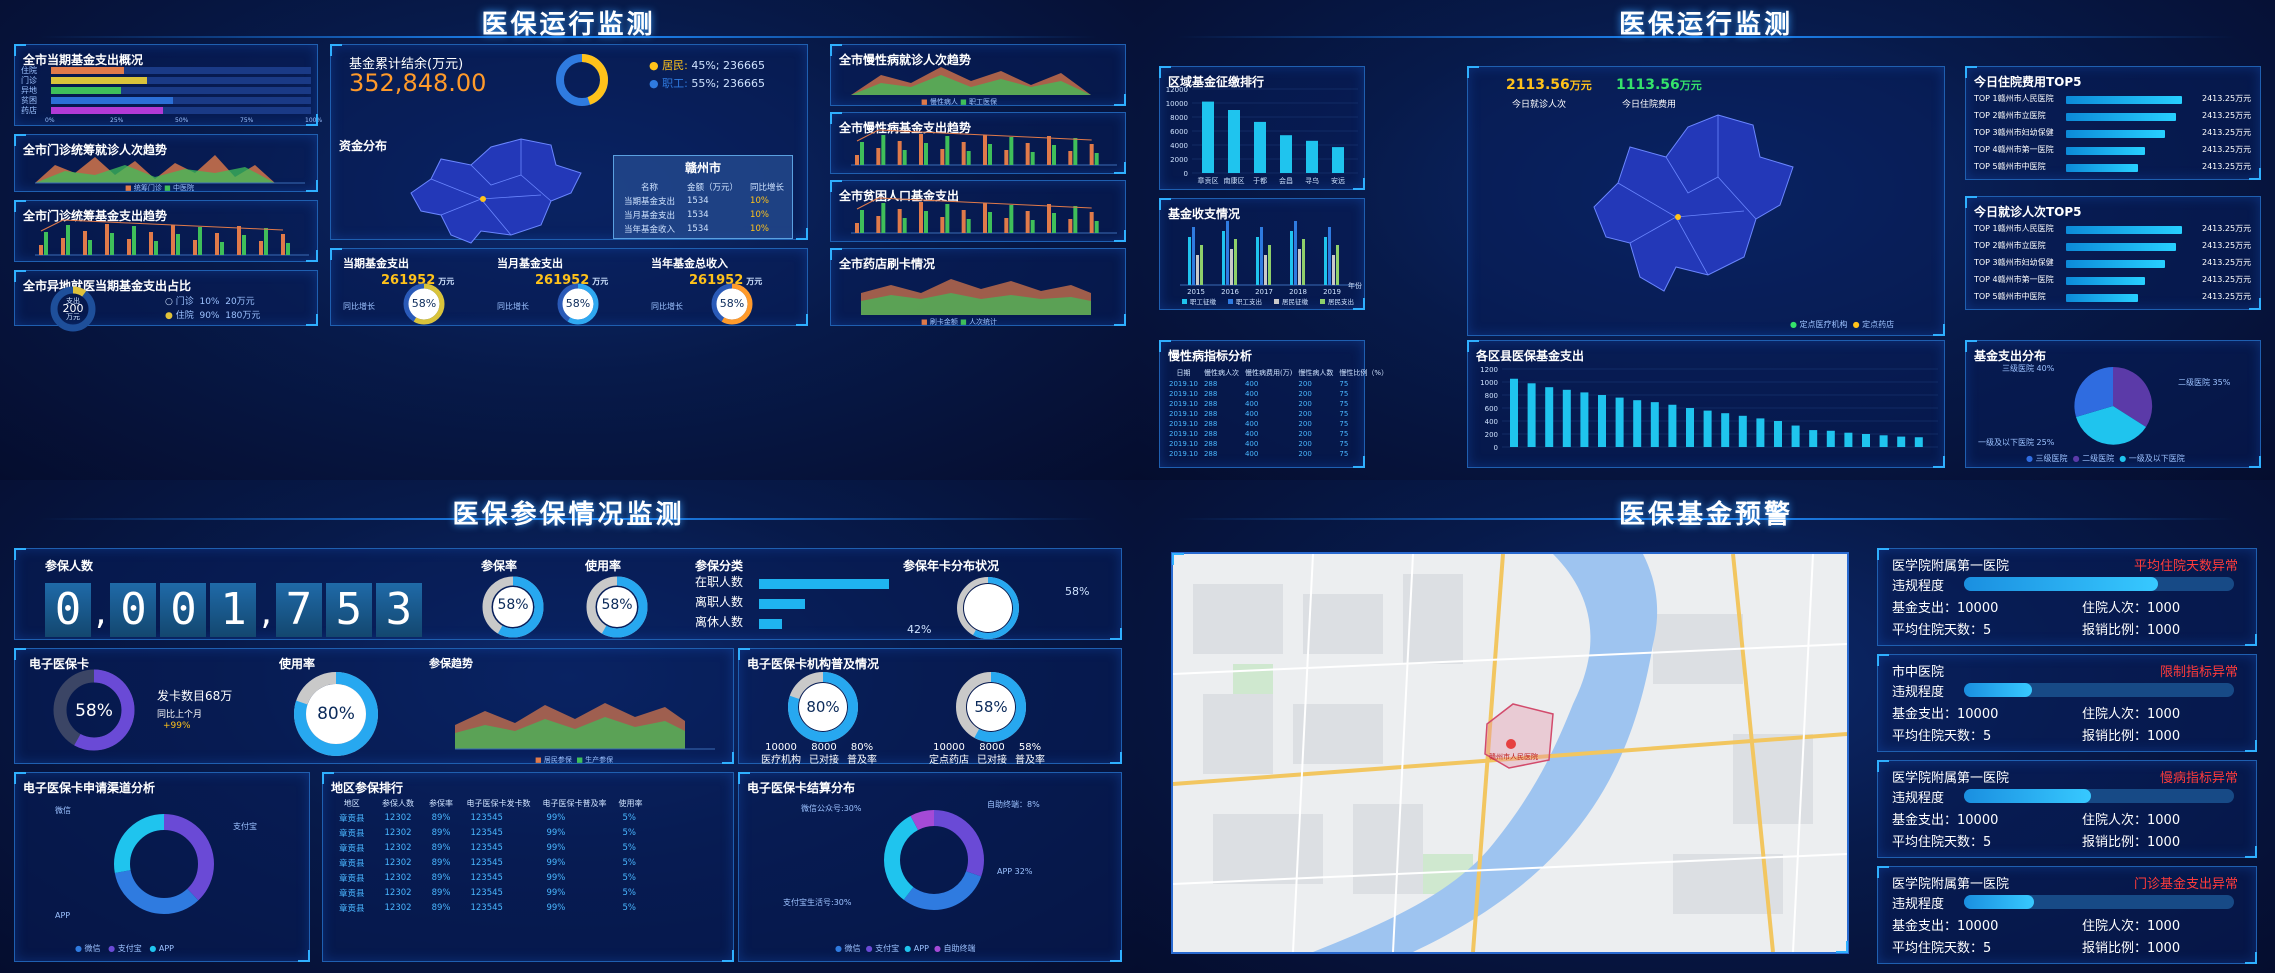 The width and height of the screenshot is (2275, 973). What do you see at coordinates (424, 304) in the screenshot?
I see `kpi-donut` at bounding box center [424, 304].